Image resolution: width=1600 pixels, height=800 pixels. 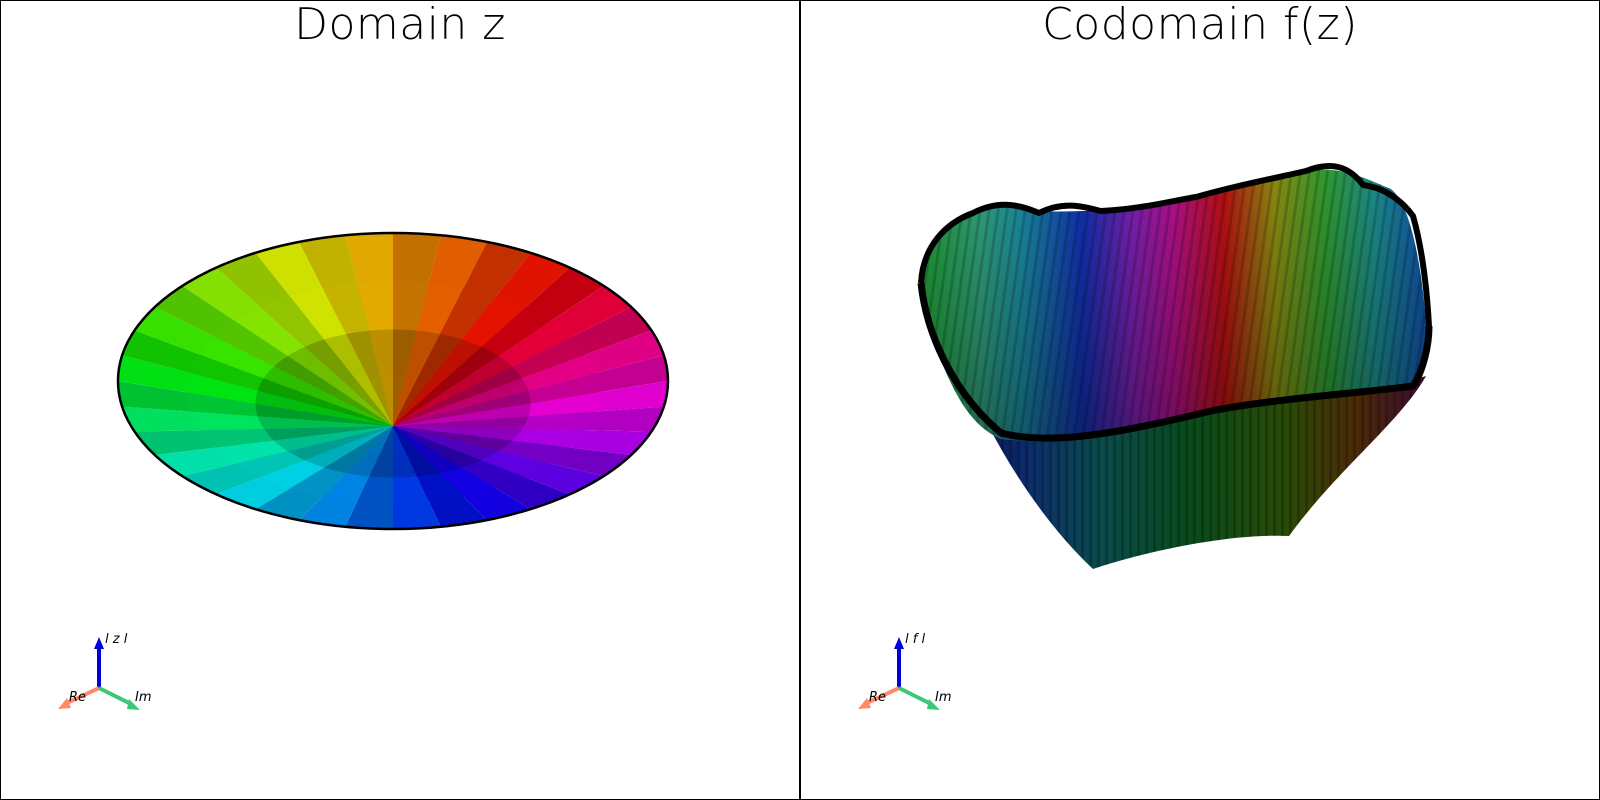 What do you see at coordinates (1175, 244) in the screenshot?
I see `codomain-rim-top` at bounding box center [1175, 244].